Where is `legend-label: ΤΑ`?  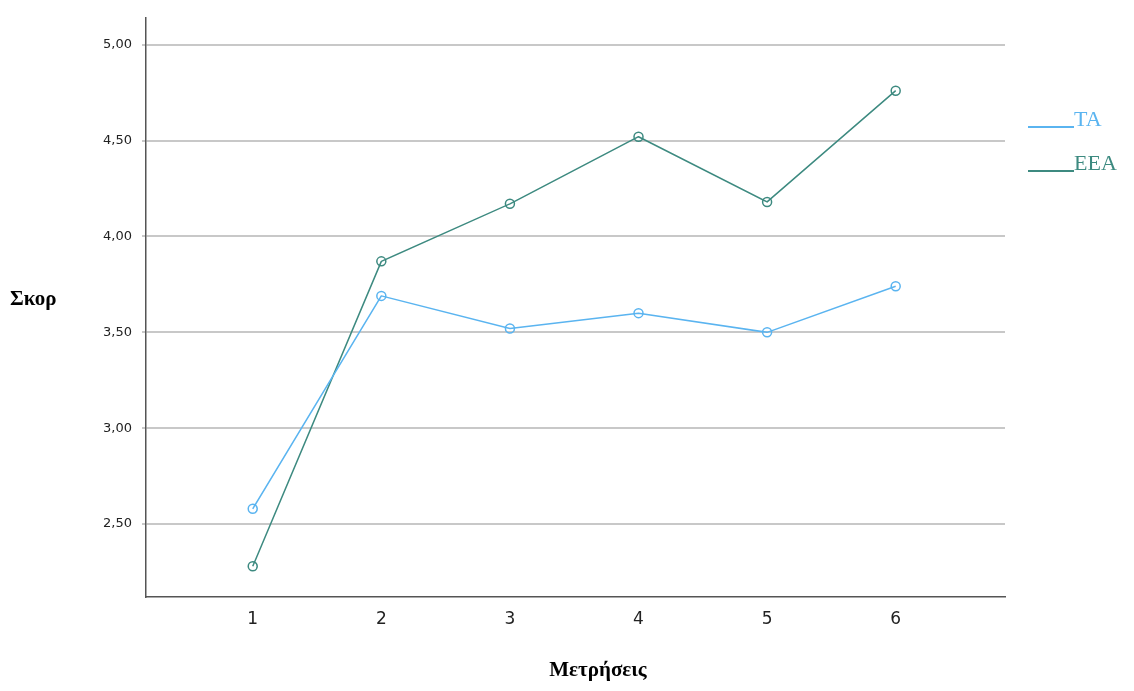 legend-label: ΤΑ is located at coordinates (1088, 119).